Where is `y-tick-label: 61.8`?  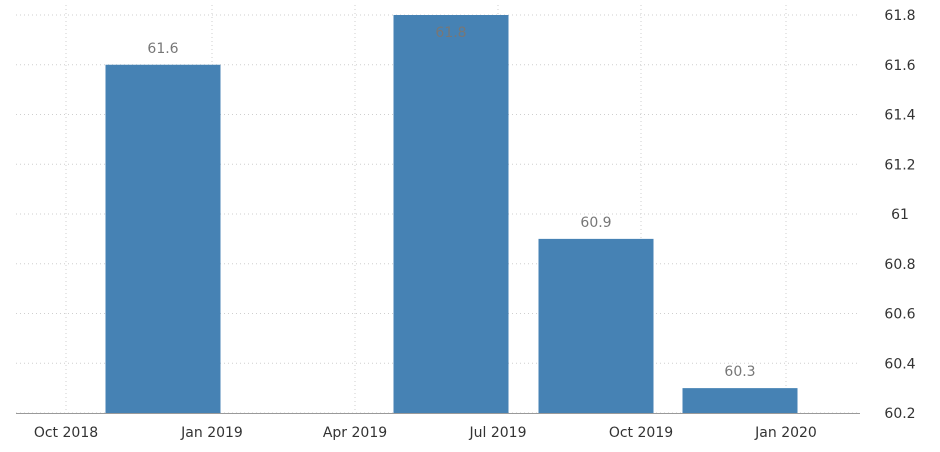
y-tick-label: 61.8 is located at coordinates (899, 16).